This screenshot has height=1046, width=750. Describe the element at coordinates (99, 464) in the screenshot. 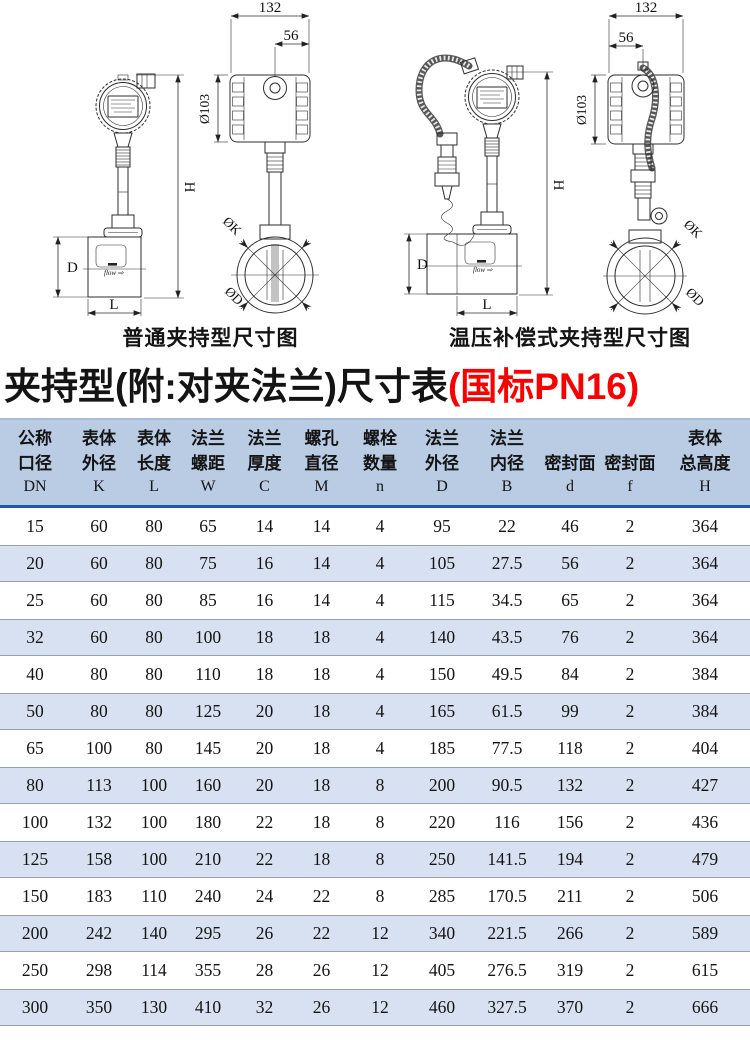

I see `column-label: 外径` at that location.